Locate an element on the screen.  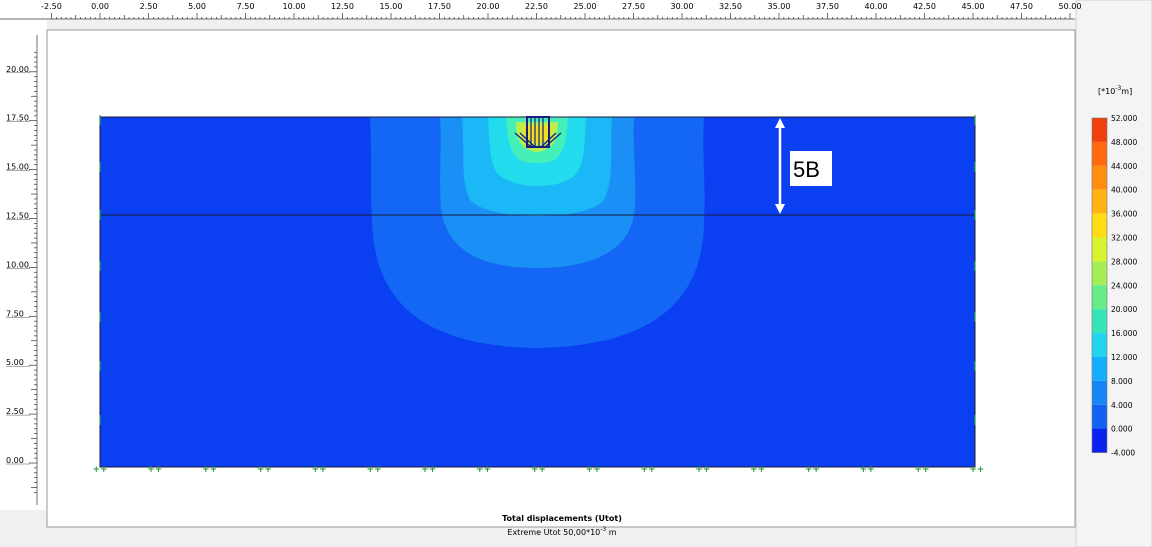
x-ruler-label: 17.50 is located at coordinates (439, 6).